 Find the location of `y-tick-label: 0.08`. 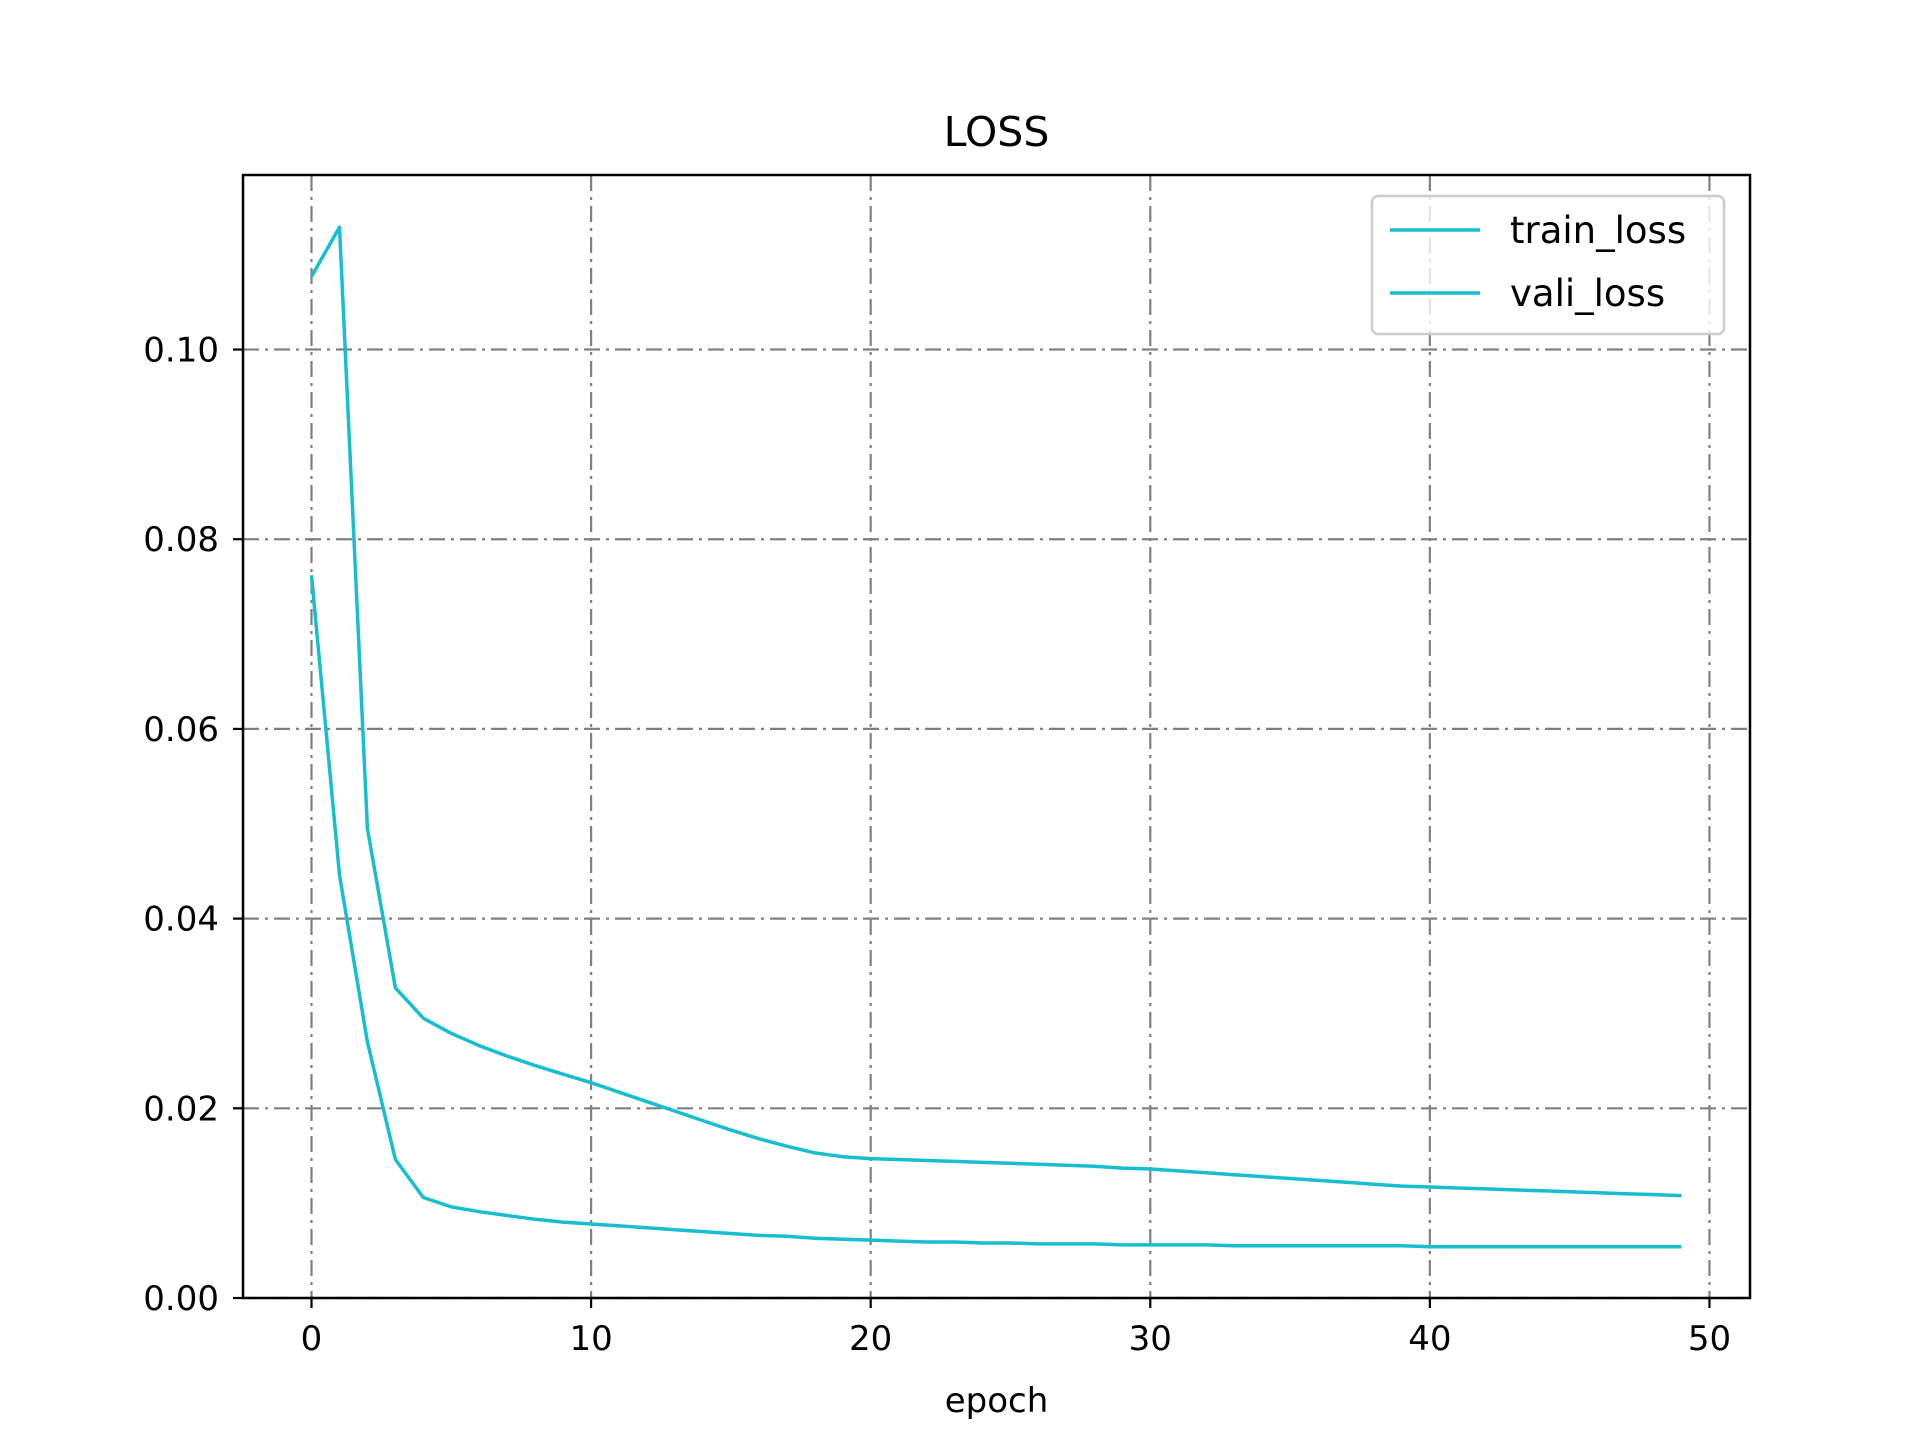

y-tick-label: 0.08 is located at coordinates (181, 540).